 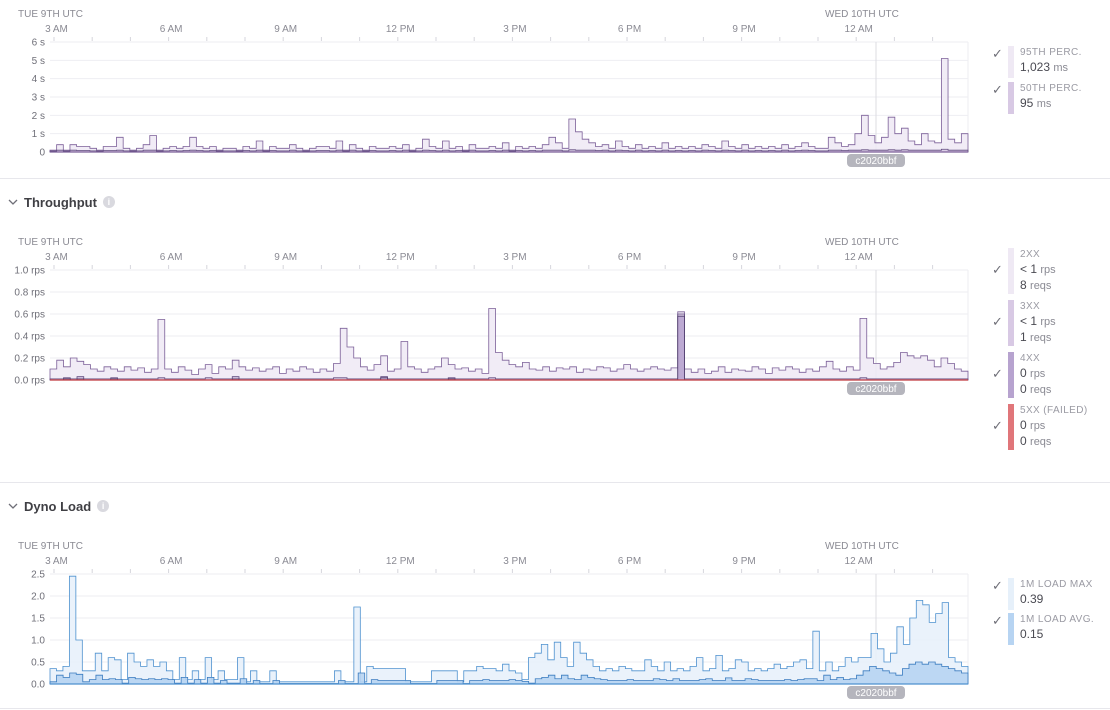 What do you see at coordinates (38, 134) in the screenshot?
I see `y-tick-label: 1 s` at bounding box center [38, 134].